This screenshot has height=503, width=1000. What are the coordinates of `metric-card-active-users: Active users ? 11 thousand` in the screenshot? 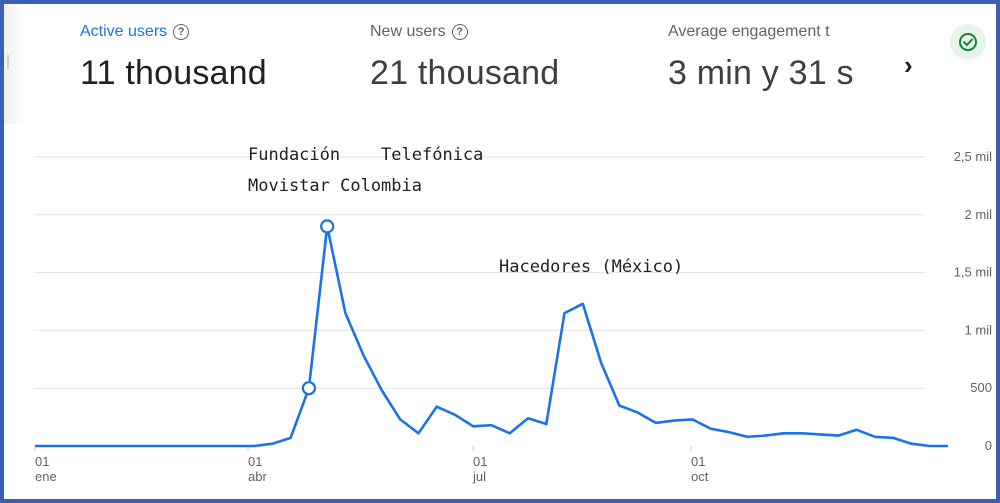 It's located at (173, 57).